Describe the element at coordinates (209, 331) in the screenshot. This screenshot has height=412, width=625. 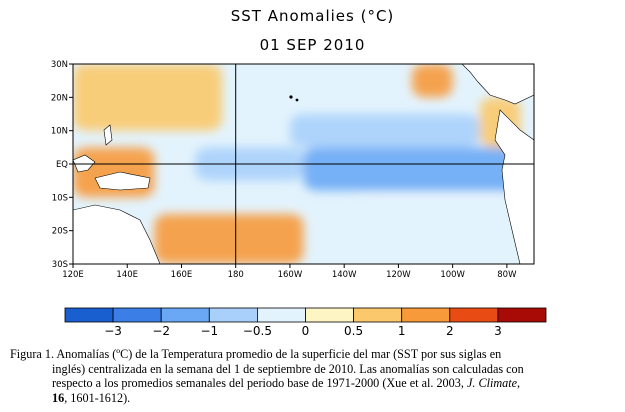
I see `colorbar-tick-label: −1` at that location.